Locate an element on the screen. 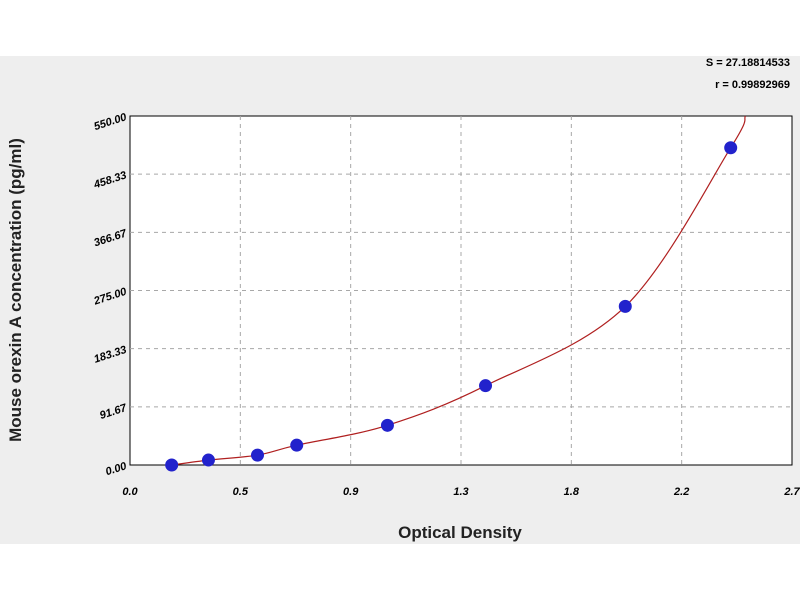 Image resolution: width=800 pixels, height=600 pixels. x-tick-label: 1.8 is located at coordinates (572, 492).